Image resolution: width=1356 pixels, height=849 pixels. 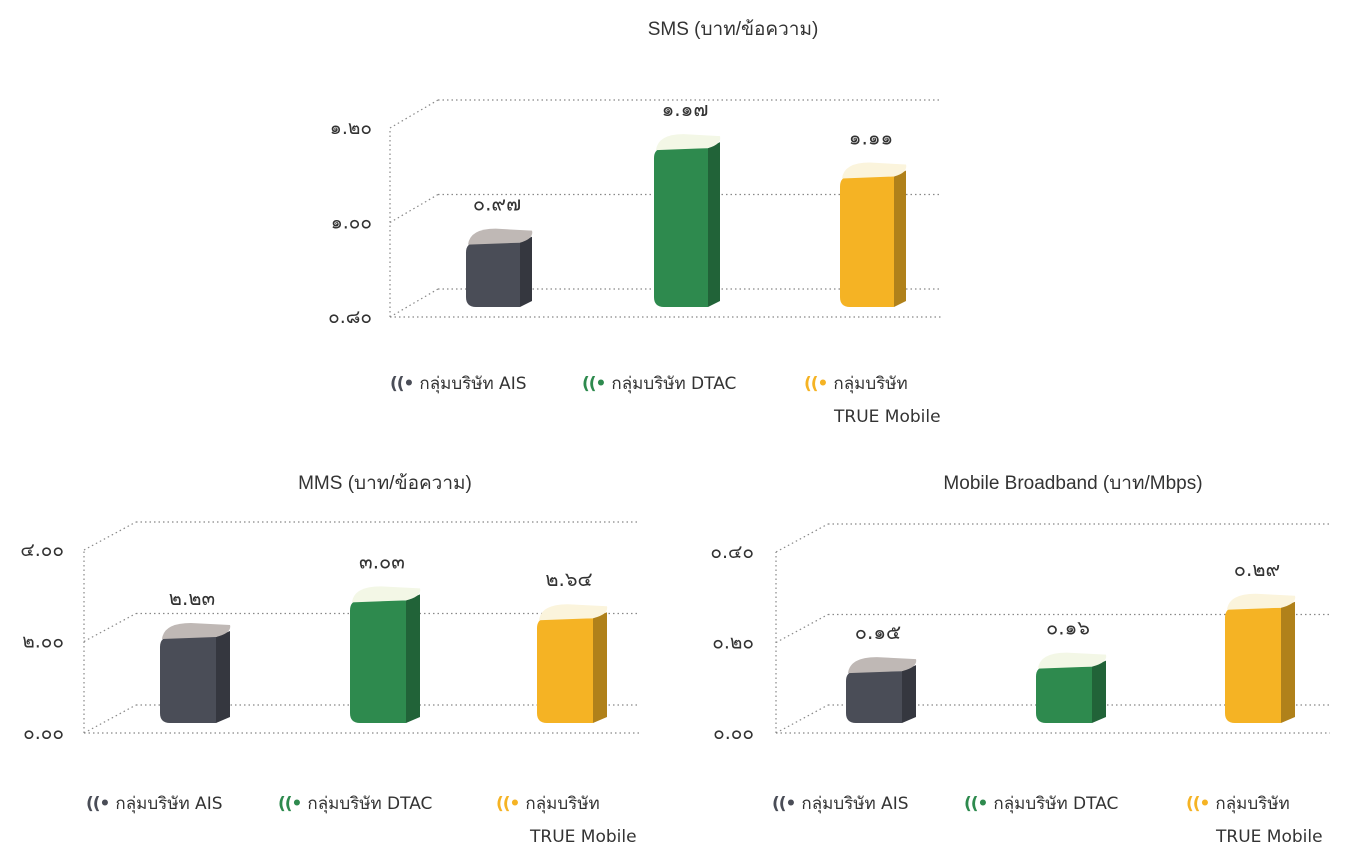 I want to click on y-tick-label: ๐.๒๐, so click(x=733, y=643).